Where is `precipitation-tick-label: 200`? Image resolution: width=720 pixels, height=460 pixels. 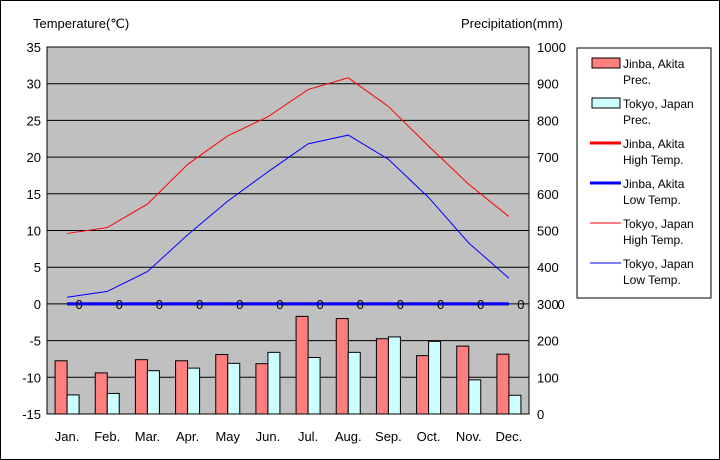 precipitation-tick-label: 200 is located at coordinates (548, 341).